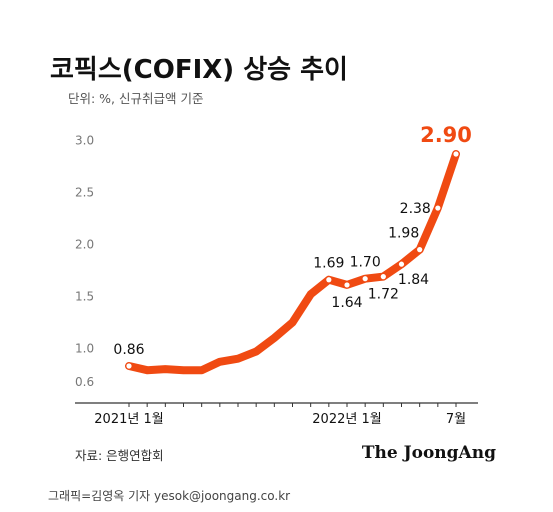  What do you see at coordinates (365, 263) in the screenshot?
I see `data-label: 1.70` at bounding box center [365, 263].